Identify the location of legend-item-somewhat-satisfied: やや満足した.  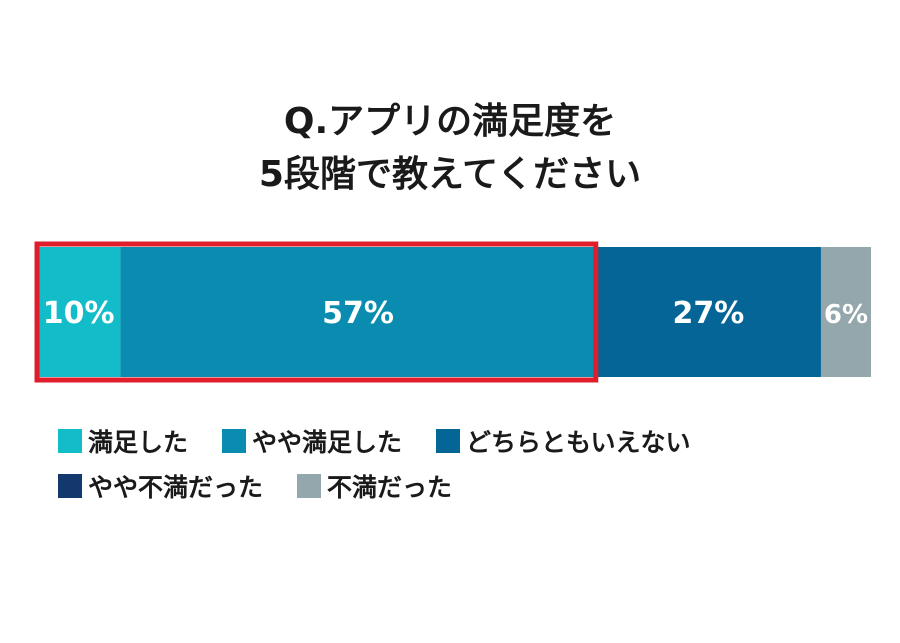
(312, 441).